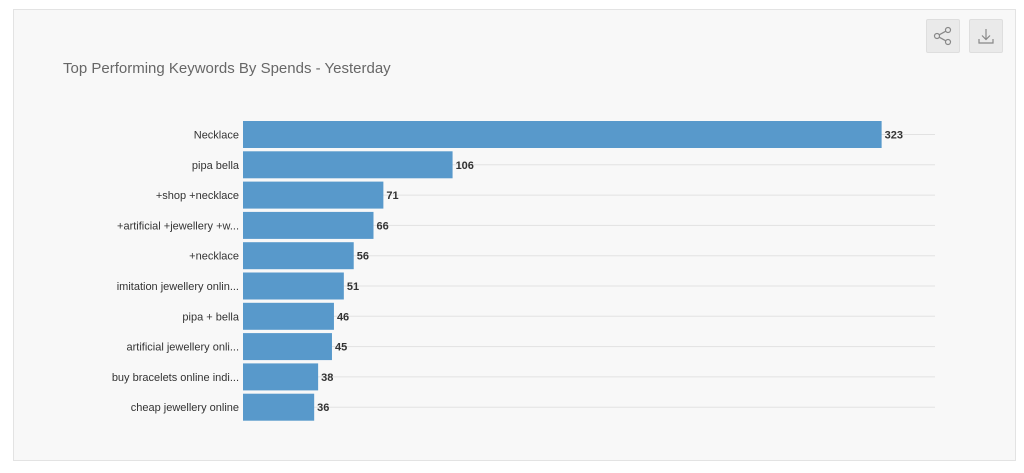  I want to click on category-label: cheap jewellery online, so click(185, 408).